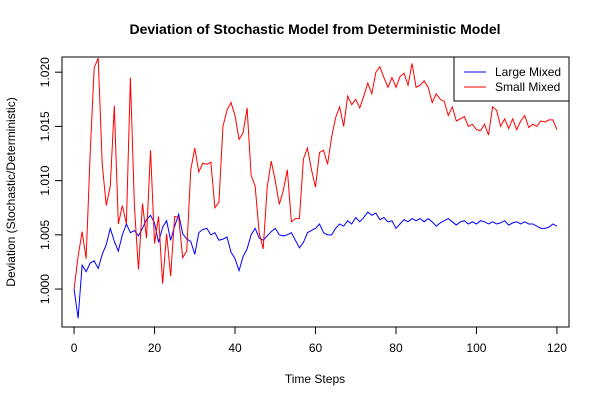  What do you see at coordinates (11, 191) in the screenshot?
I see `y-axis-label: Deviation (Stochastic/Deterministic)` at bounding box center [11, 191].